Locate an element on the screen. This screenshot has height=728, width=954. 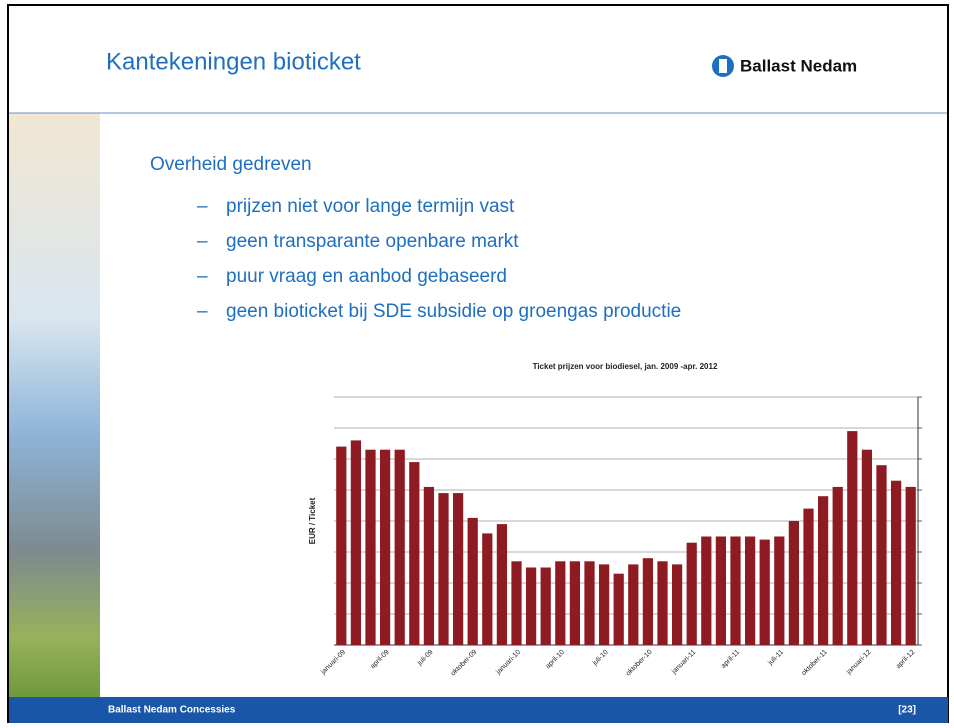
bullet-text: prijzen niet voor lange termijn vast is located at coordinates (370, 206).